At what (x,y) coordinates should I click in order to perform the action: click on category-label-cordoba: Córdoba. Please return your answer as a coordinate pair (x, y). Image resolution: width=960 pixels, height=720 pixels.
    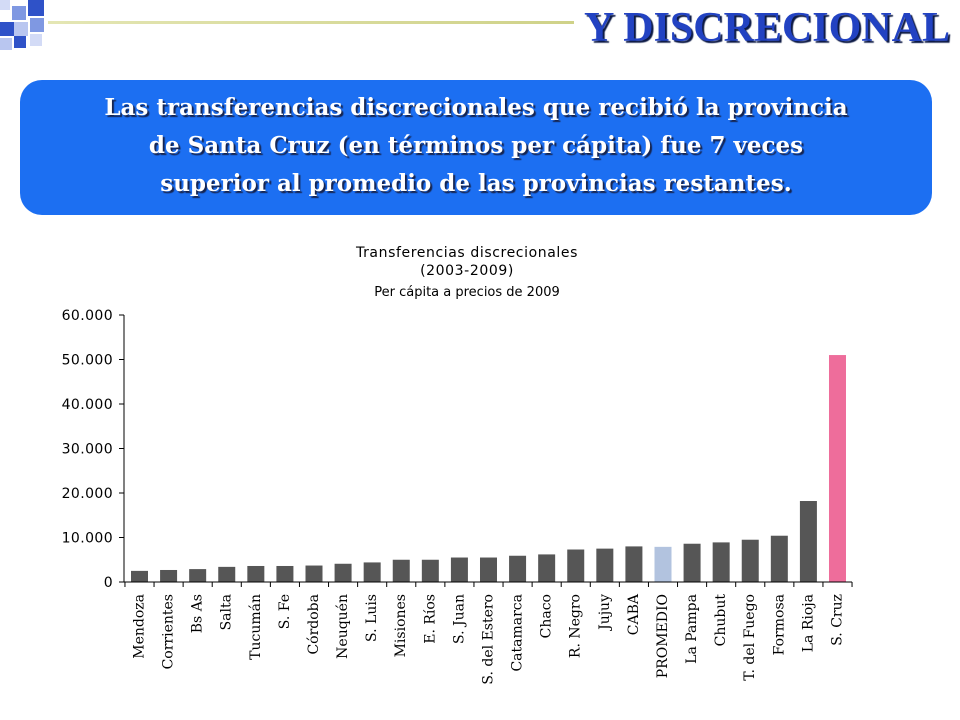
    Looking at the image, I should click on (314, 624).